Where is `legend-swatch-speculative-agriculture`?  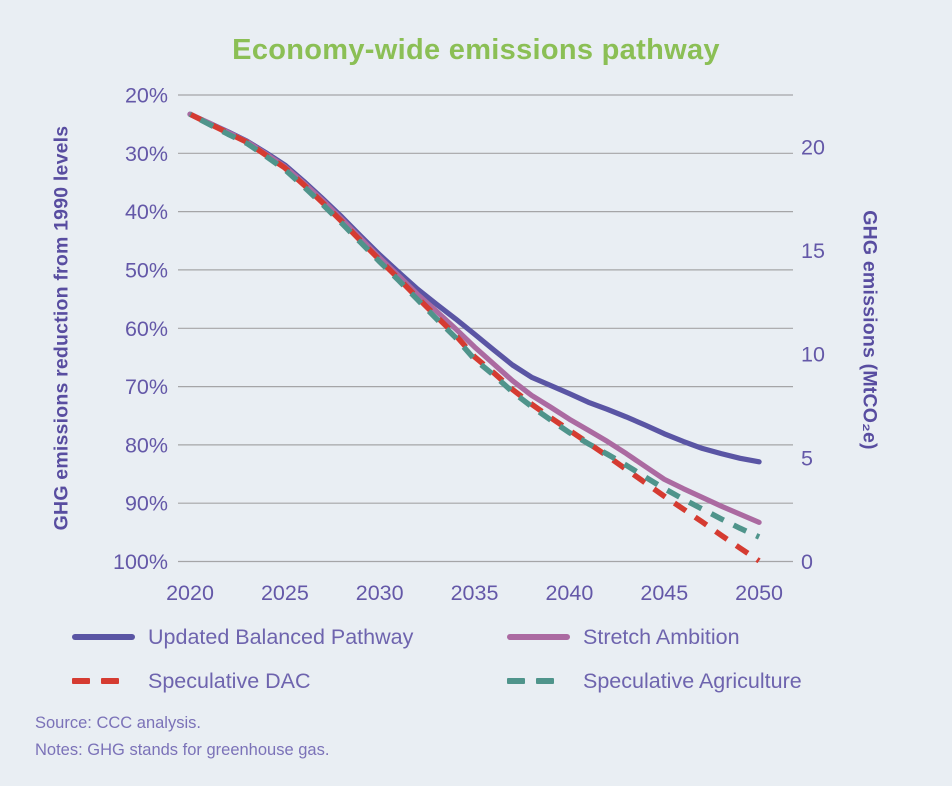
legend-swatch-speculative-agriculture is located at coordinates (538, 681).